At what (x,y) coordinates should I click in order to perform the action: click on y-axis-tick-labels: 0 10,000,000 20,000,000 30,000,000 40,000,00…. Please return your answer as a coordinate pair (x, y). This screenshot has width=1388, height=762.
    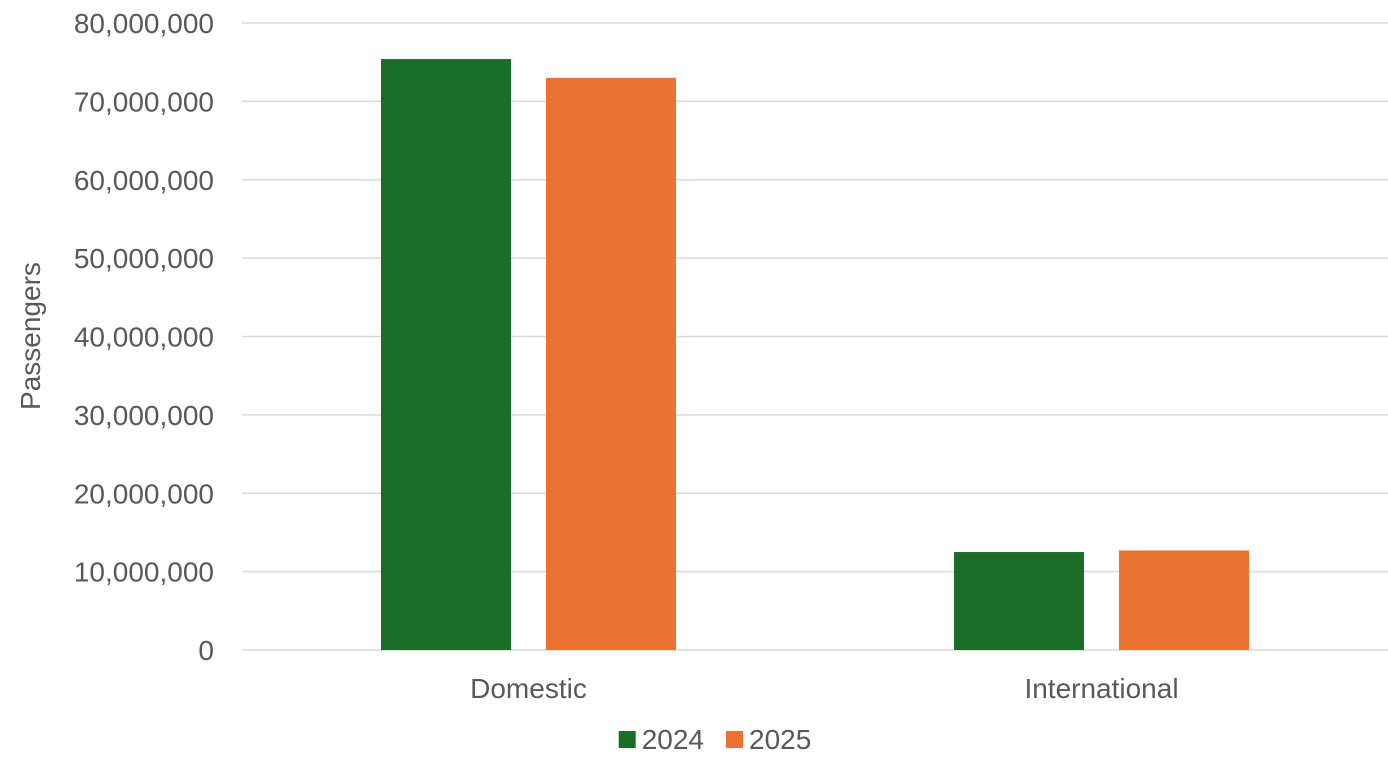
    Looking at the image, I should click on (144, 337).